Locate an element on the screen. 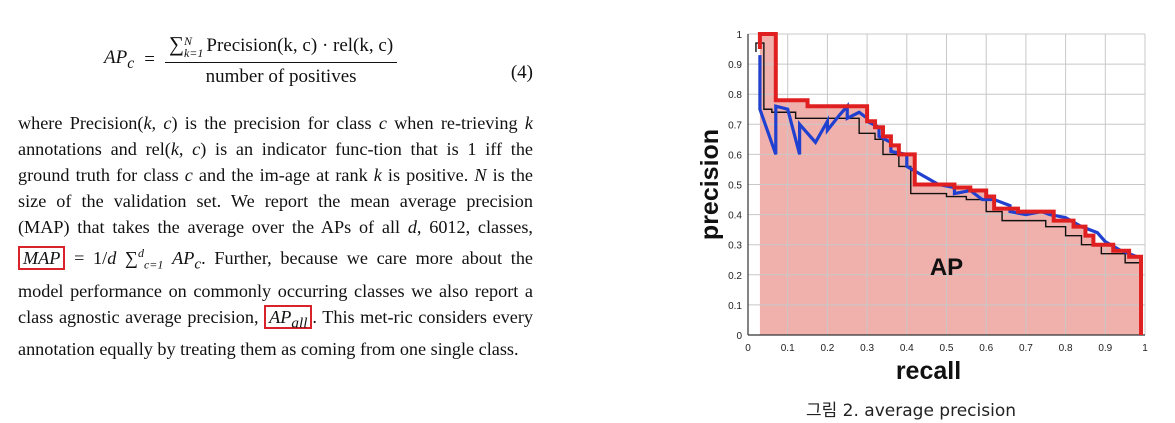  ap-area-label: AP is located at coordinates (946, 267).